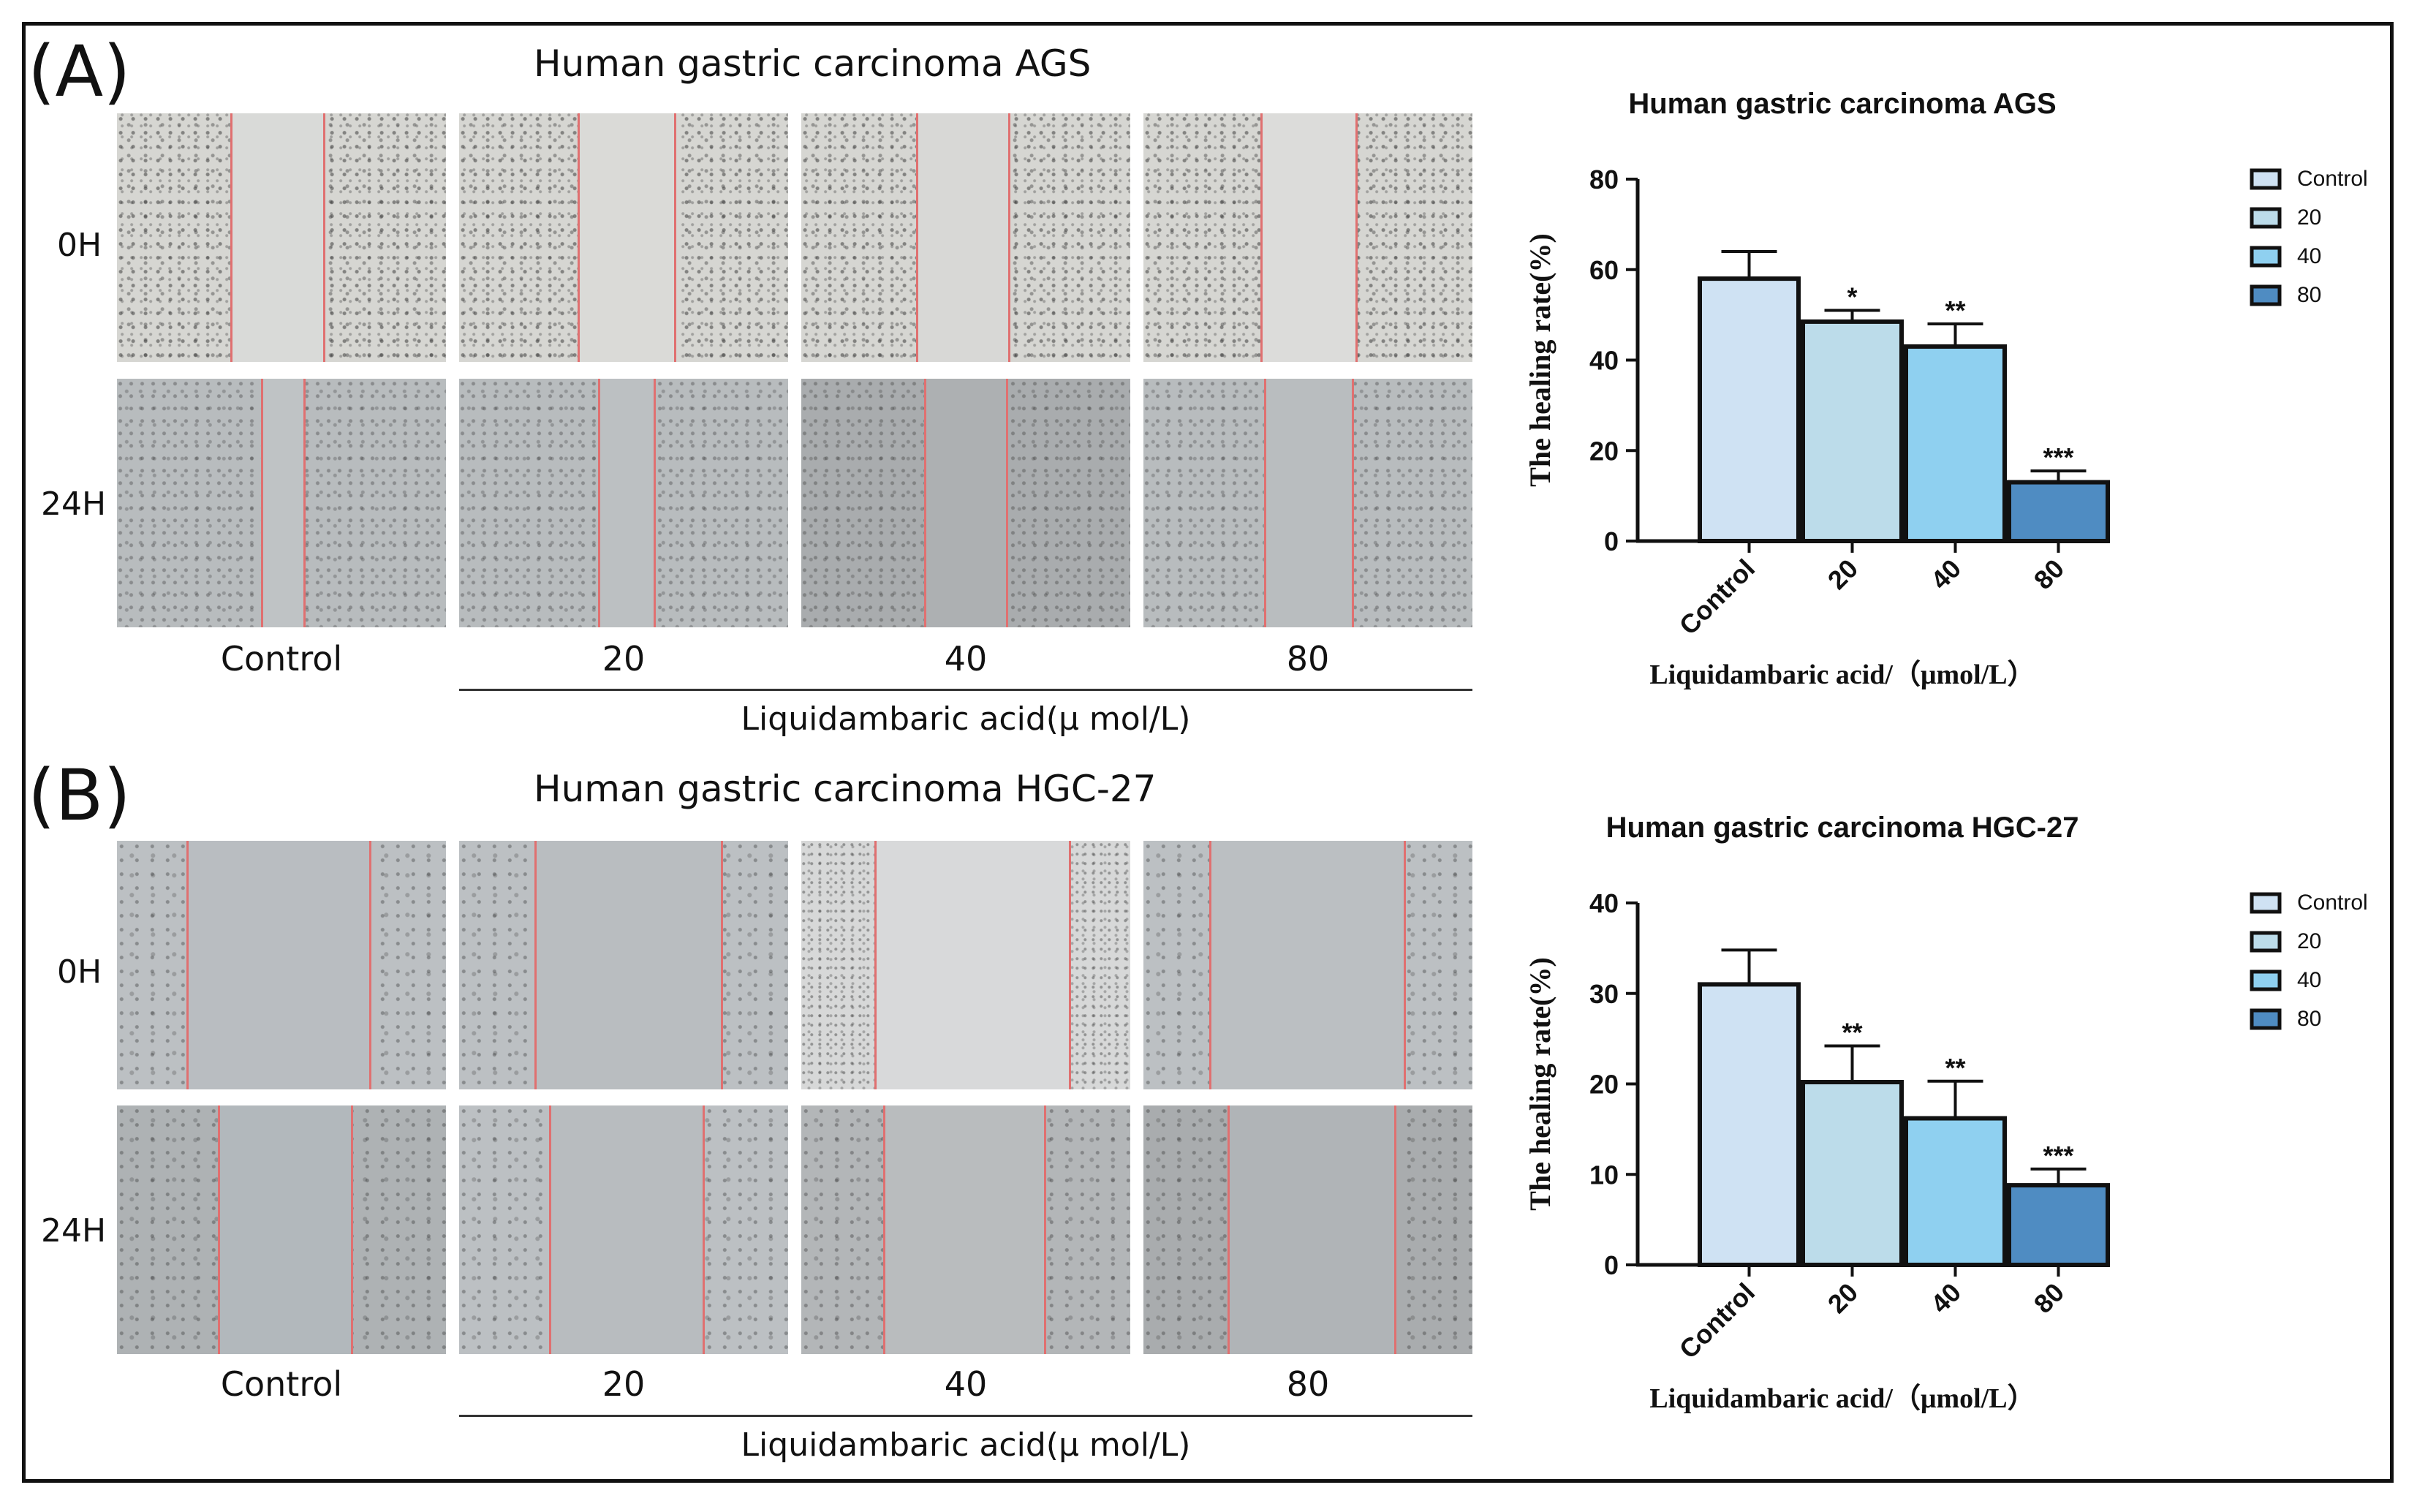  What do you see at coordinates (281, 658) in the screenshot?
I see `panel-a-col-control: Control` at bounding box center [281, 658].